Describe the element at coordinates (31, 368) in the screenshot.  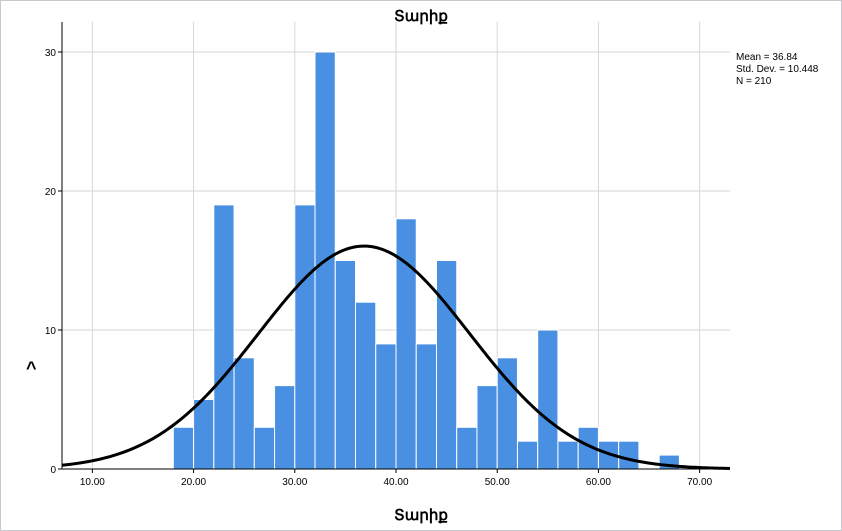
I see `y-axis-label: ^` at that location.